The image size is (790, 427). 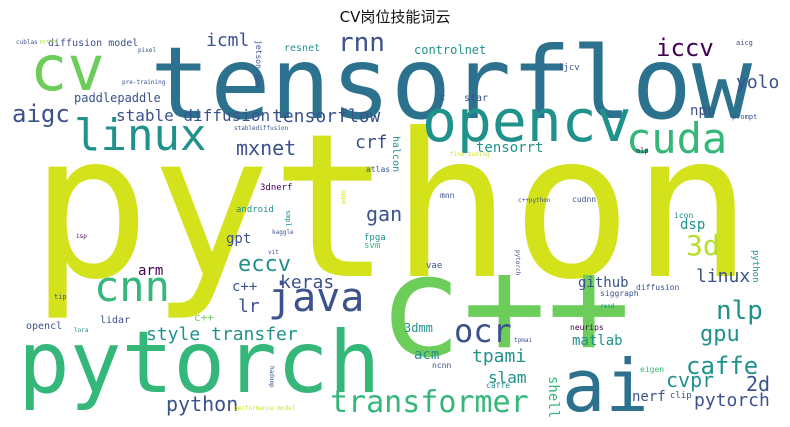 I want to click on word-python-tiny-2: python, so click(x=49, y=42).